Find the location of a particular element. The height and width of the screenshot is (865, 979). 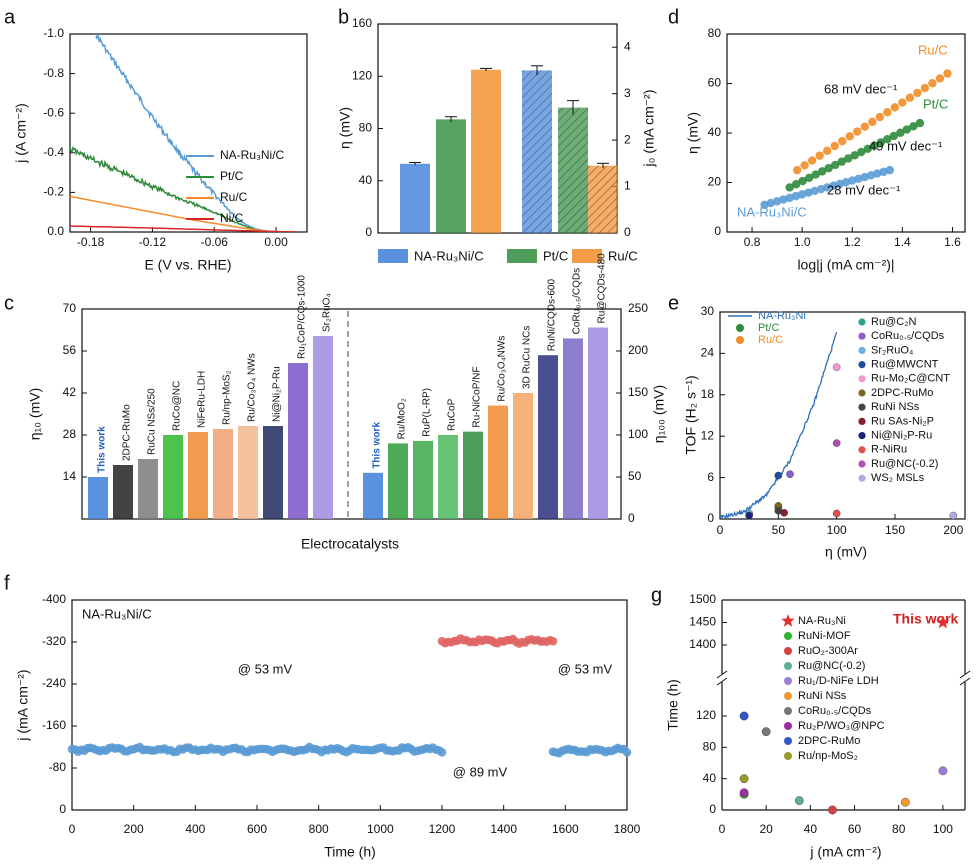

y-tick-label: -0.8 is located at coordinates (53, 73).